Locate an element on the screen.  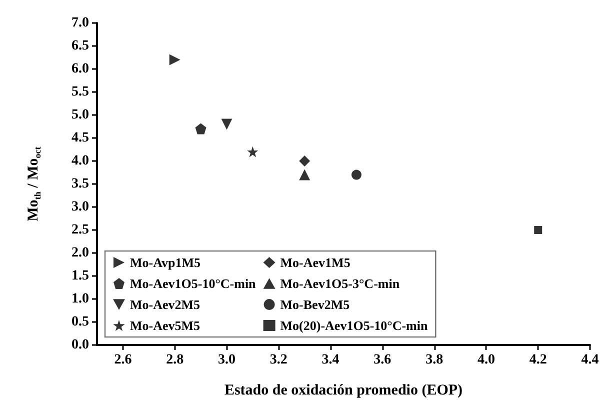
y-tick-label: 1.5 is located at coordinates (80, 276).